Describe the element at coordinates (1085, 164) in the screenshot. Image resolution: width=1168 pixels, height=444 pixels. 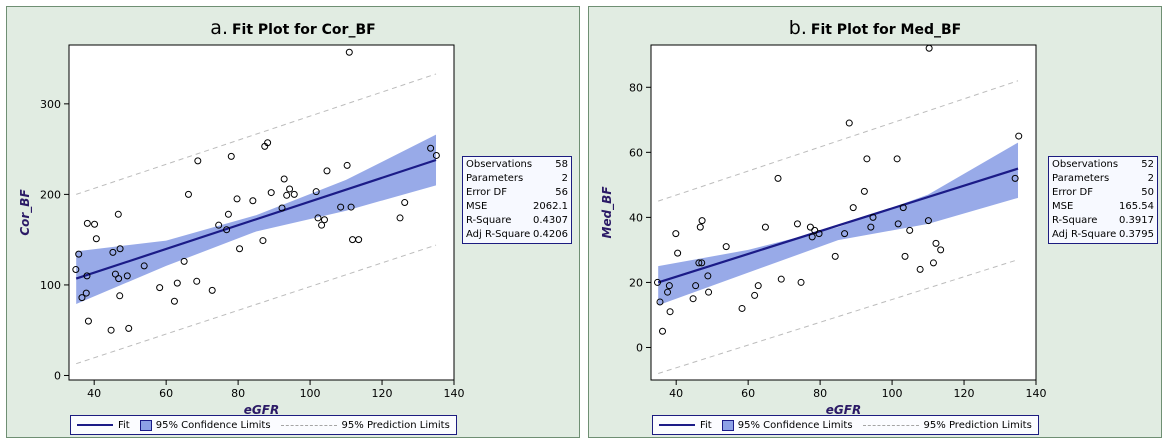
I see `stats-label: Observations` at that location.